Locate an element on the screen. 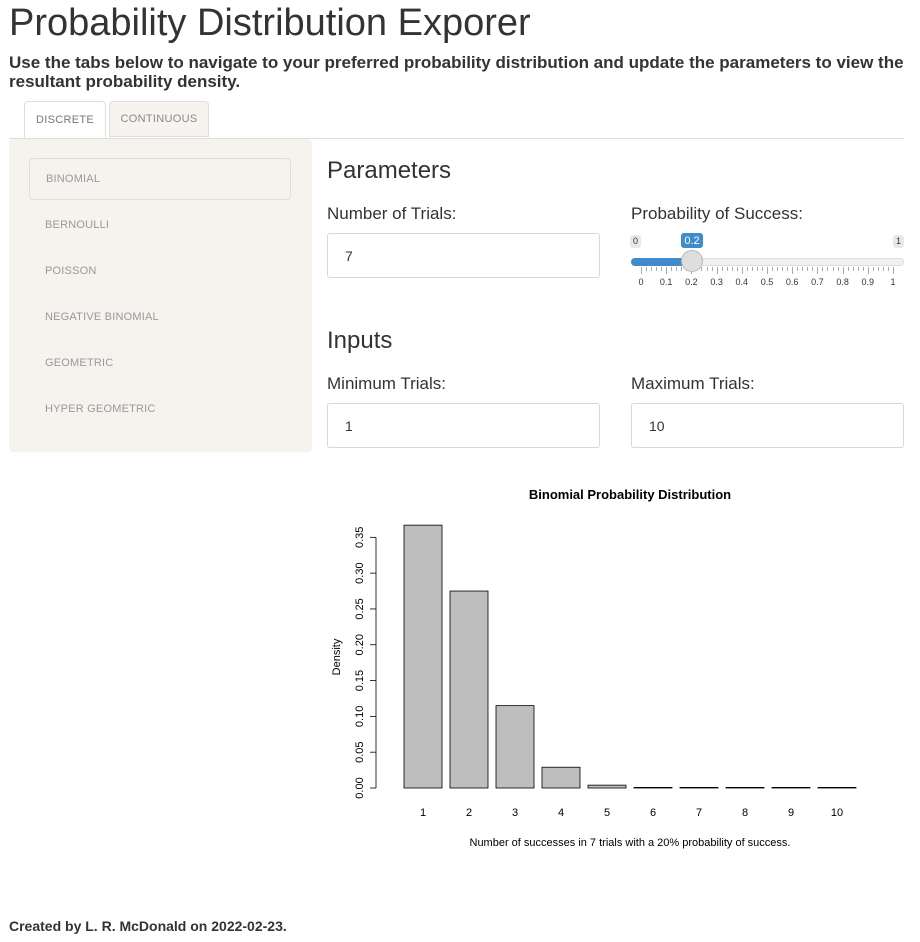 The image size is (920, 942). slider-tick-label: 0.7 is located at coordinates (817, 282).